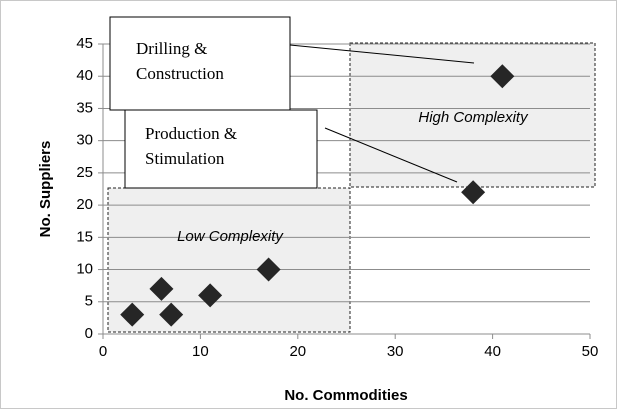  I want to click on region-label: Low Complexity, so click(230, 236).